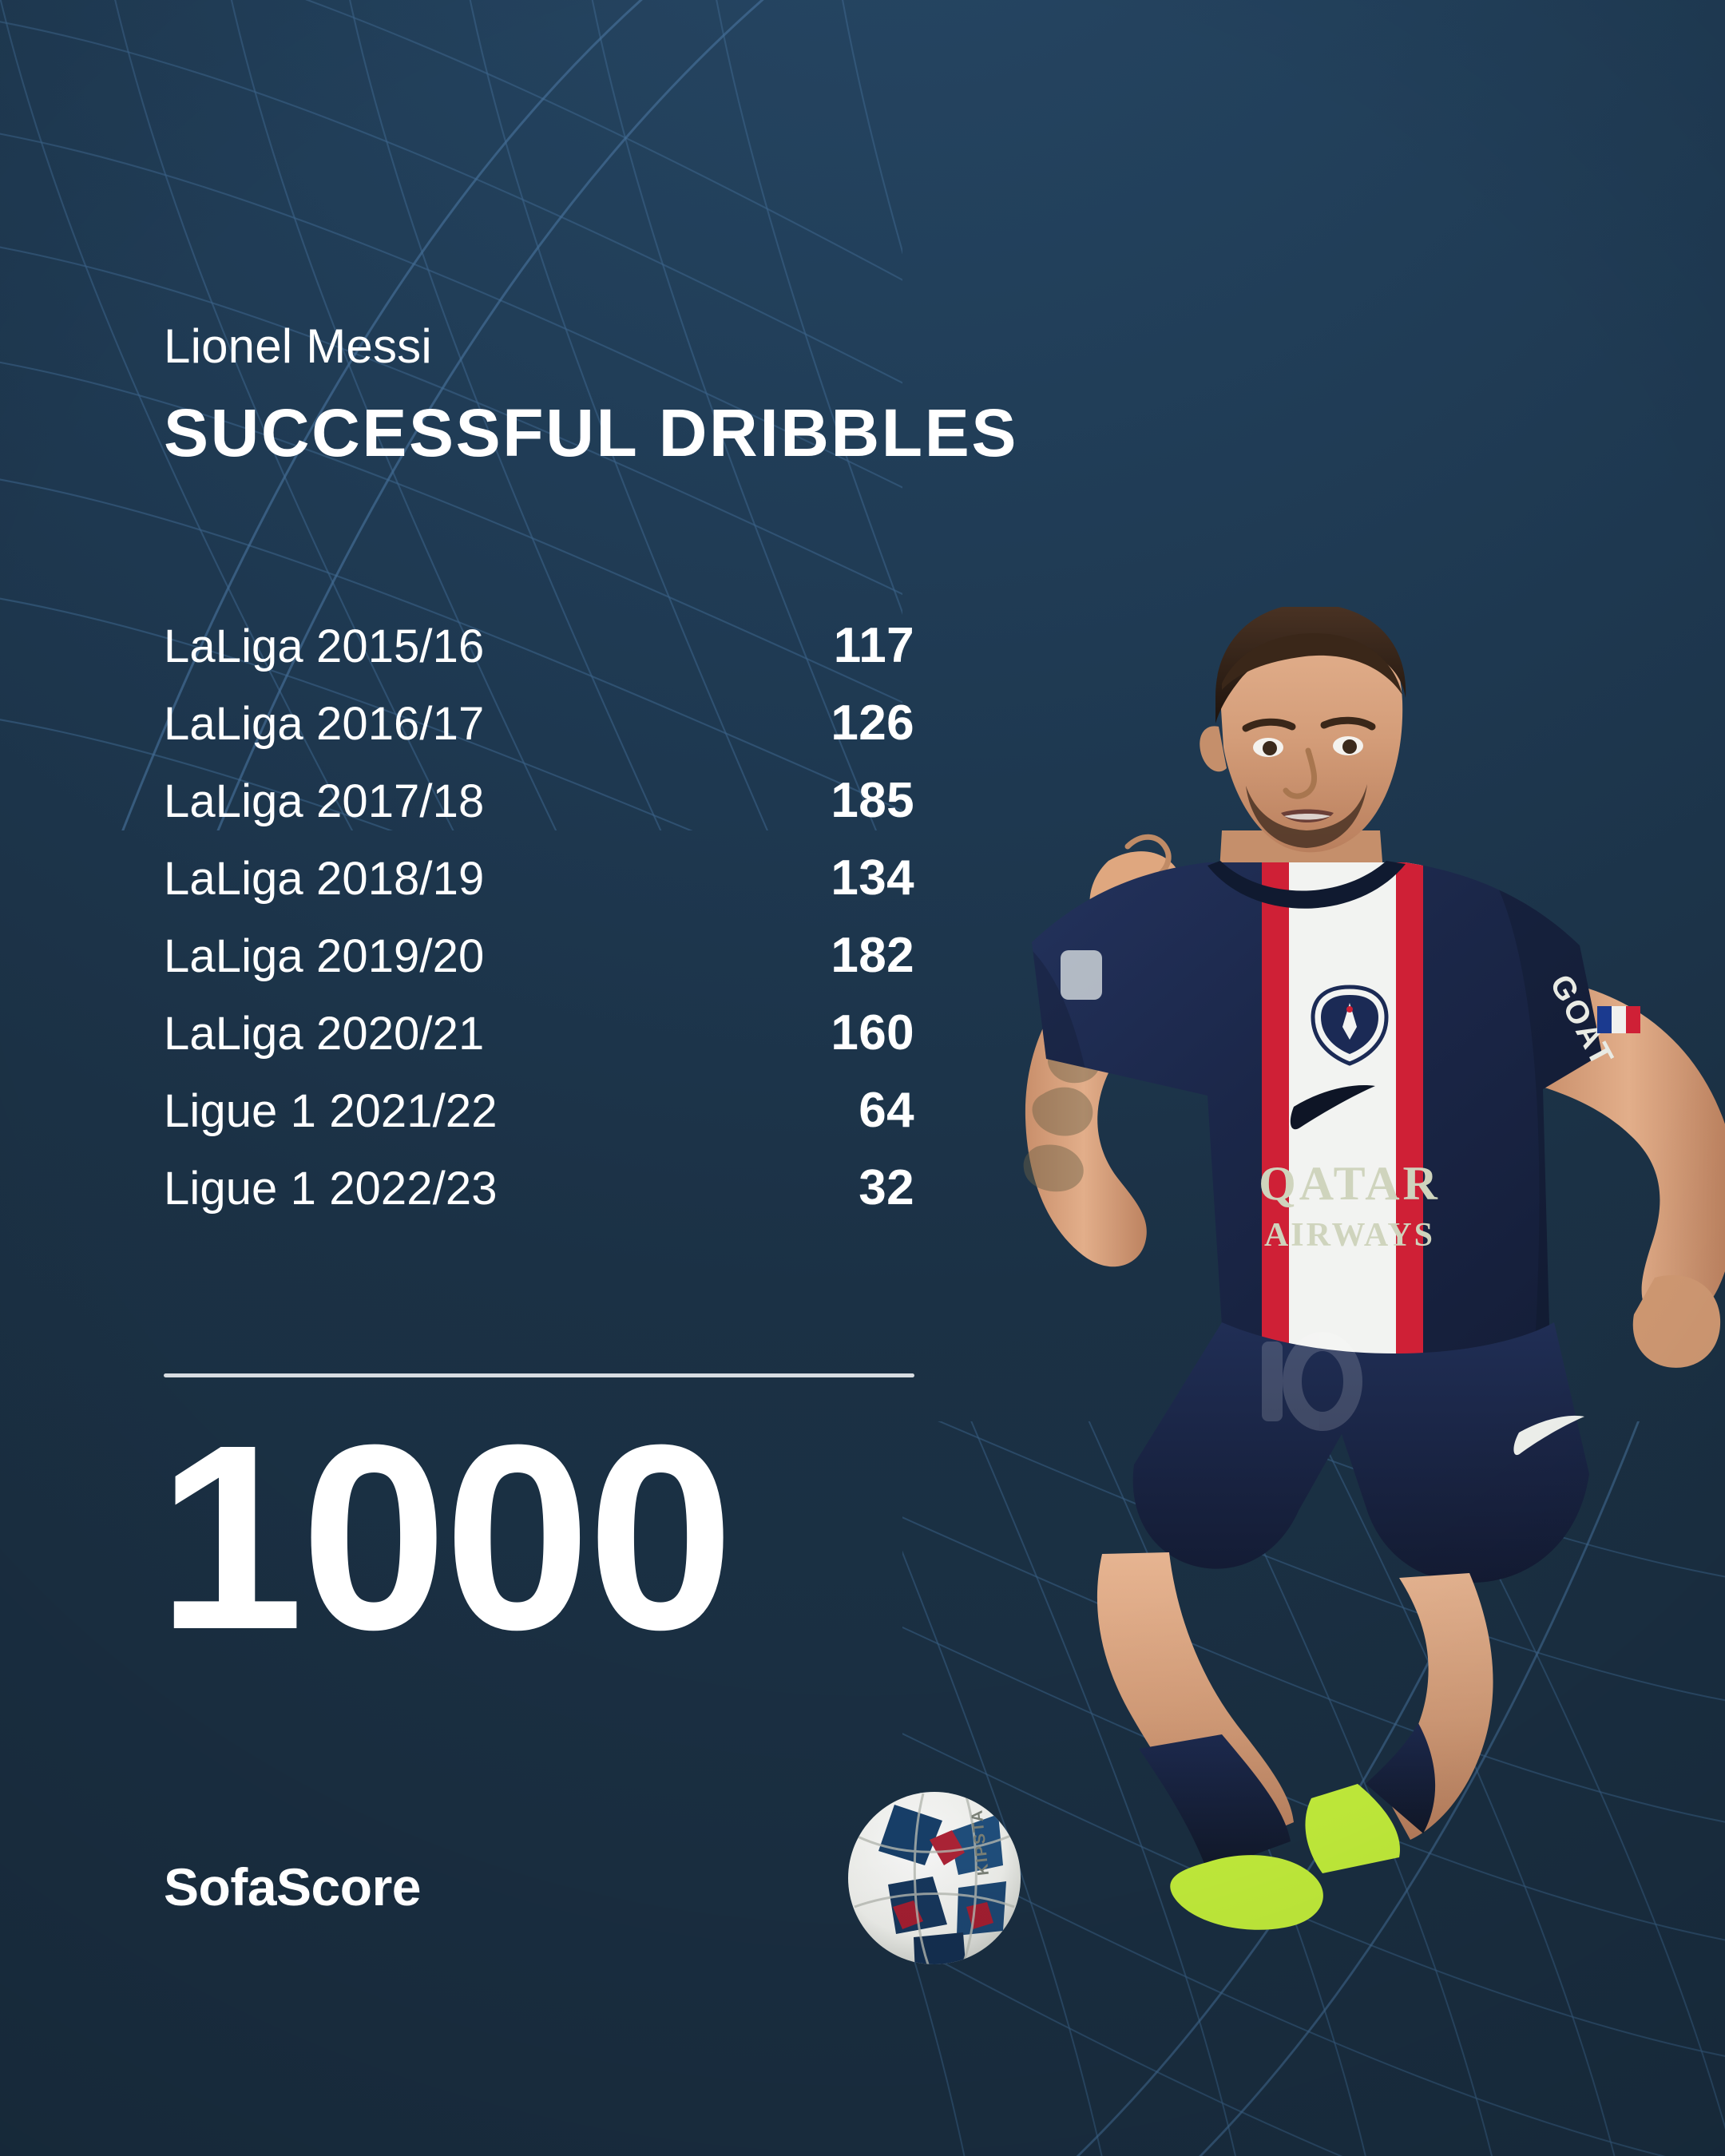  Describe the element at coordinates (539, 892) in the screenshot. I see `list-item: LaLiga 2018/19 134` at that location.